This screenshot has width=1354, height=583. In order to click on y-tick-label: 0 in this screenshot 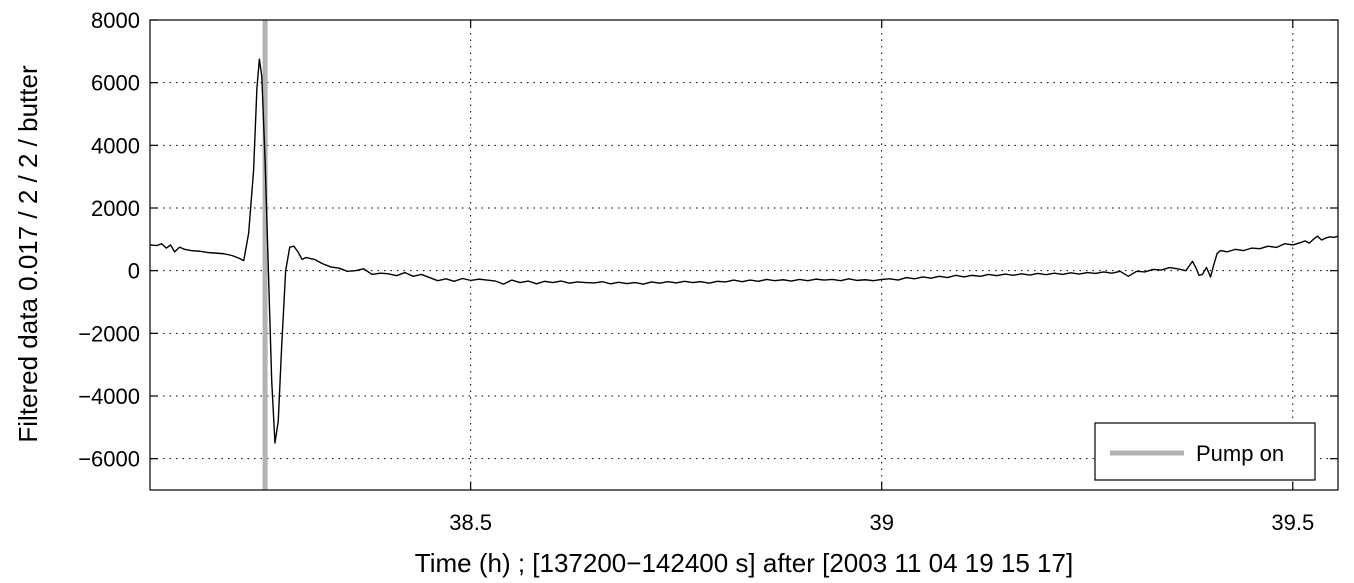, I will do `click(134, 271)`.